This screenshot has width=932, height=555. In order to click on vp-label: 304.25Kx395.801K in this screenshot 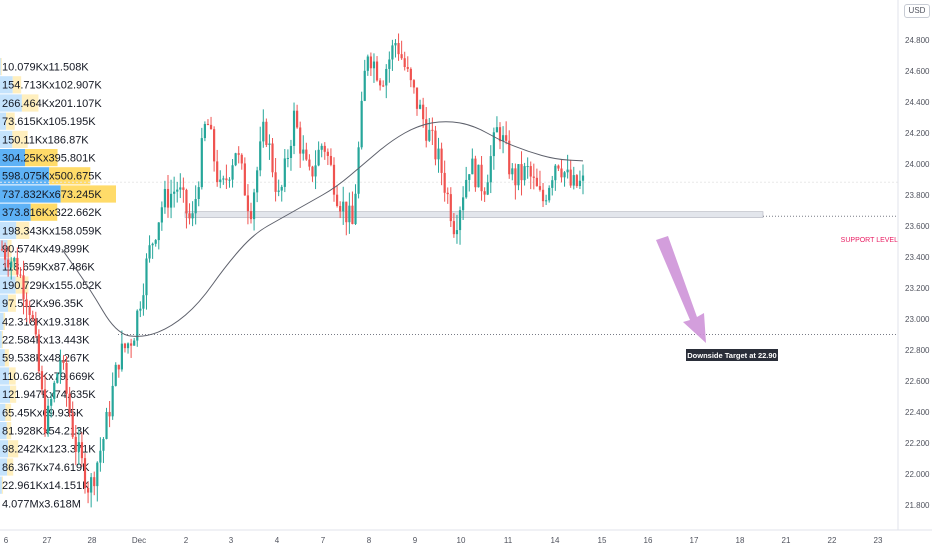, I will do `click(49, 159)`.